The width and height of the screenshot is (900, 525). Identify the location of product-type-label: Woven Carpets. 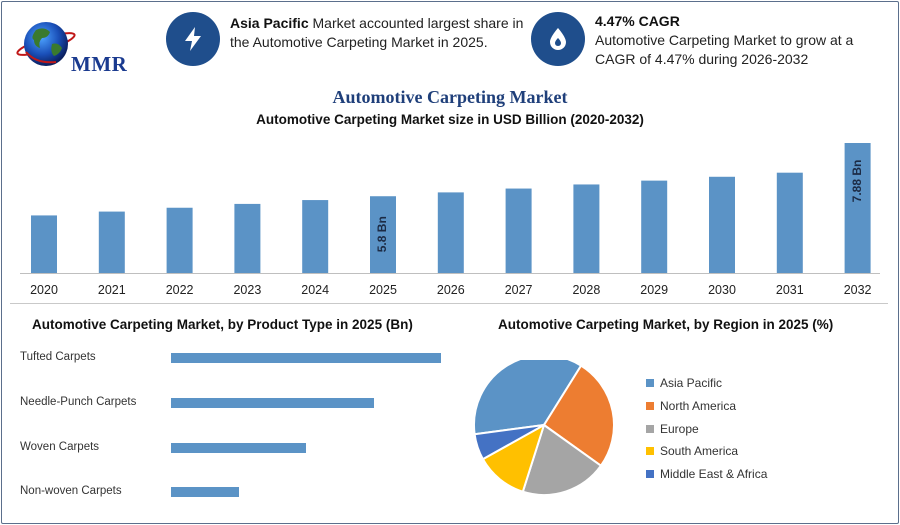
(60, 447).